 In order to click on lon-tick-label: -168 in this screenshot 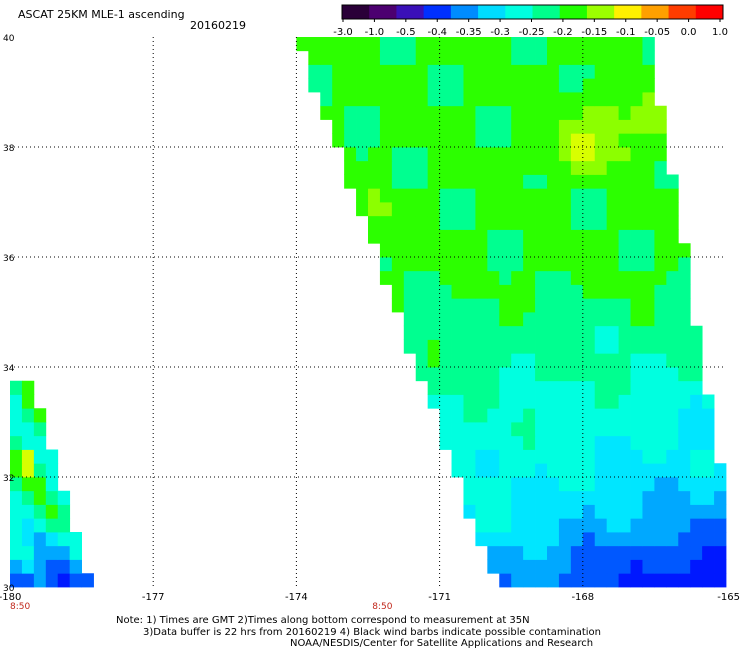, I will do `click(582, 597)`.